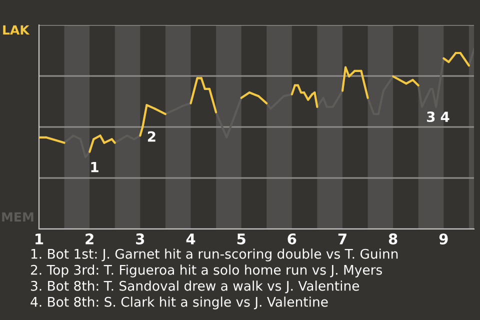 This screenshot has width=480, height=320. What do you see at coordinates (206, 271) in the screenshot?
I see `text: 2. Top 3rd: T. Figueroa hit a solo home run vs J. Myers` at bounding box center [206, 271].